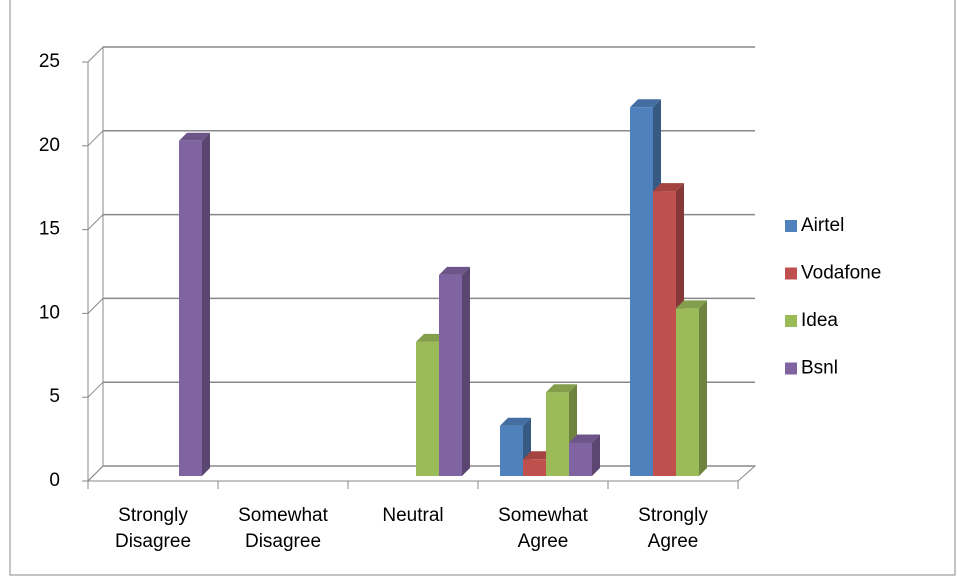 Image resolution: width=957 pixels, height=580 pixels. Describe the element at coordinates (49, 61) in the screenshot. I see `y-tick-label: 25` at that location.